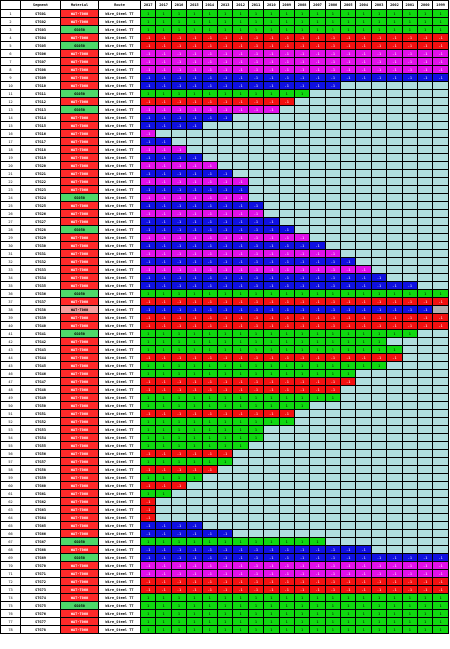  I want to click on segment-cell: STG08, so click(40, 69).